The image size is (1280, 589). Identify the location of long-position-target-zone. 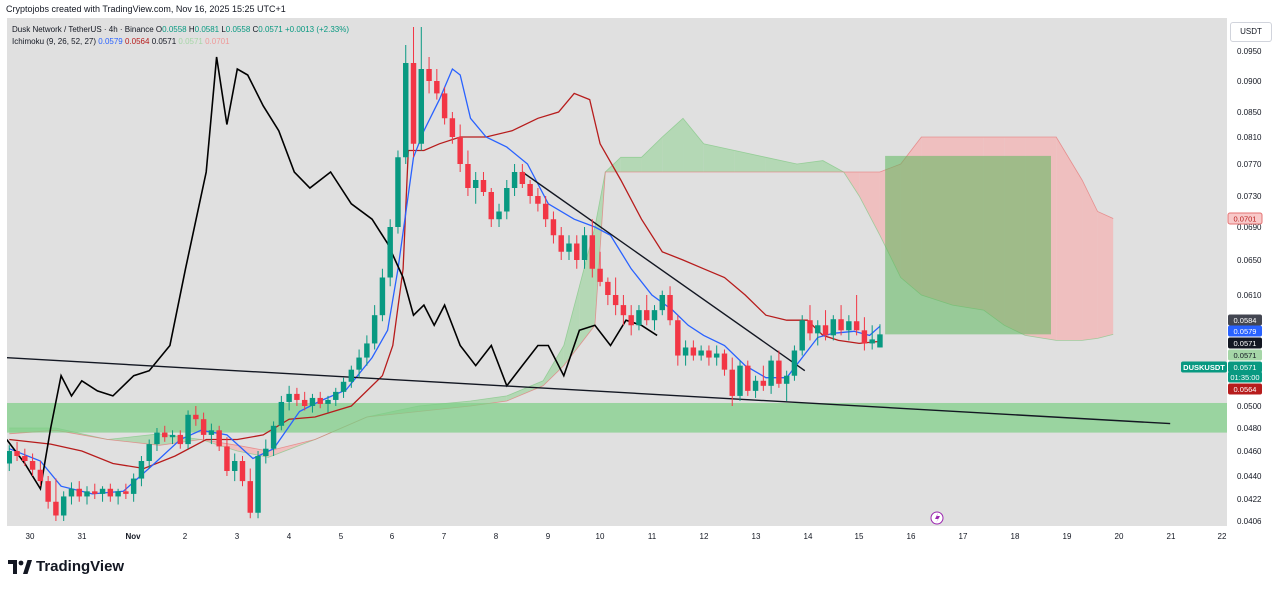
(968, 245).